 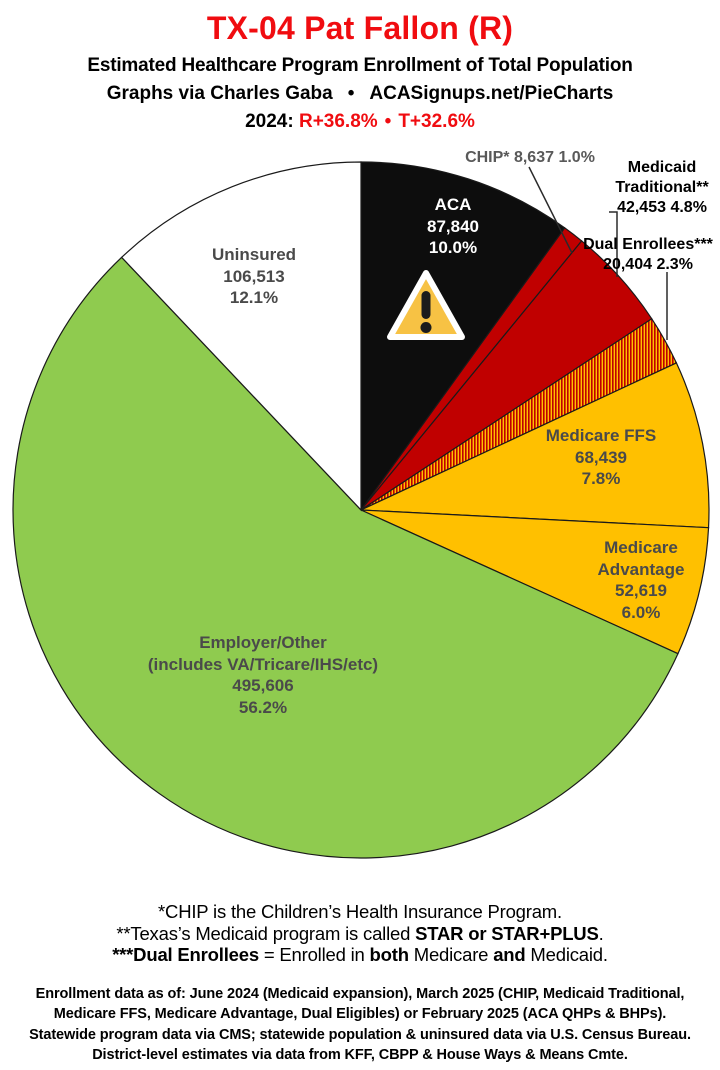 I want to click on leader-line-medicaid-traditional, so click(x=613, y=244).